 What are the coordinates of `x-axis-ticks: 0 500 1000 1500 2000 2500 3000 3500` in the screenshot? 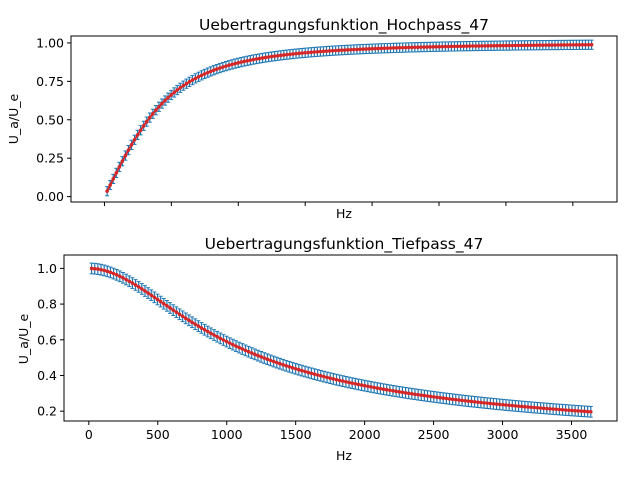 It's located at (336, 431).